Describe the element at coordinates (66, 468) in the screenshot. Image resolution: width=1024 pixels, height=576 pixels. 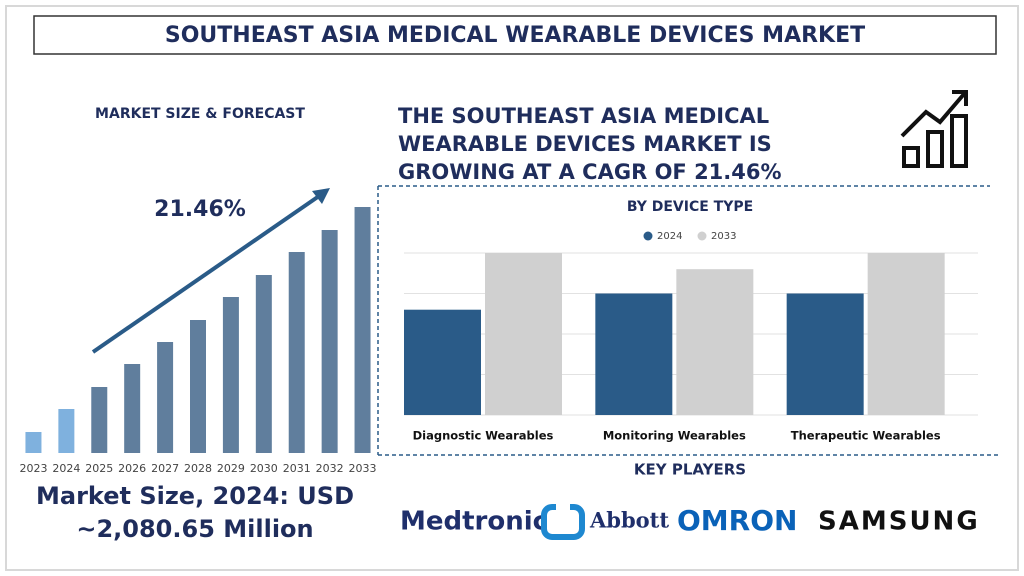
I see `x-tick-label: 2024` at that location.